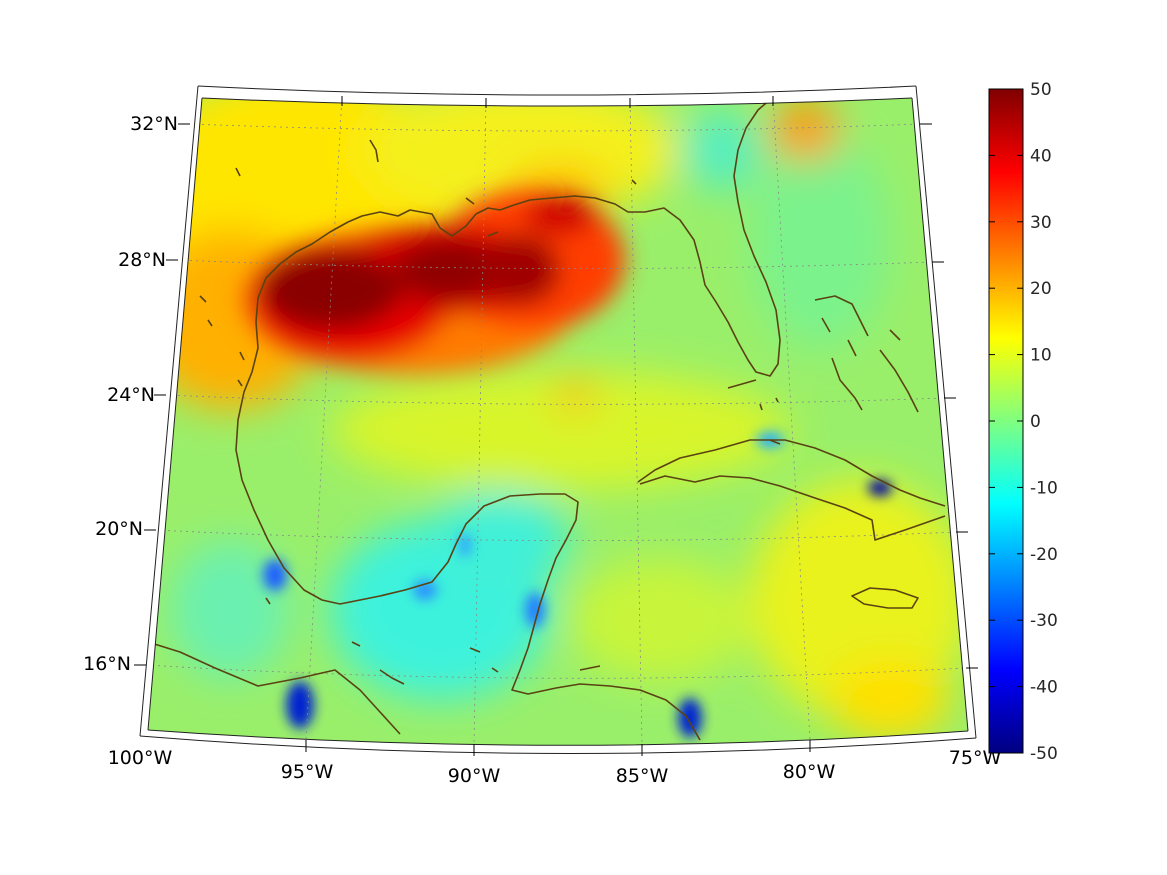 The image size is (1167, 875). I want to click on lat-label-20: 20°N, so click(119, 529).